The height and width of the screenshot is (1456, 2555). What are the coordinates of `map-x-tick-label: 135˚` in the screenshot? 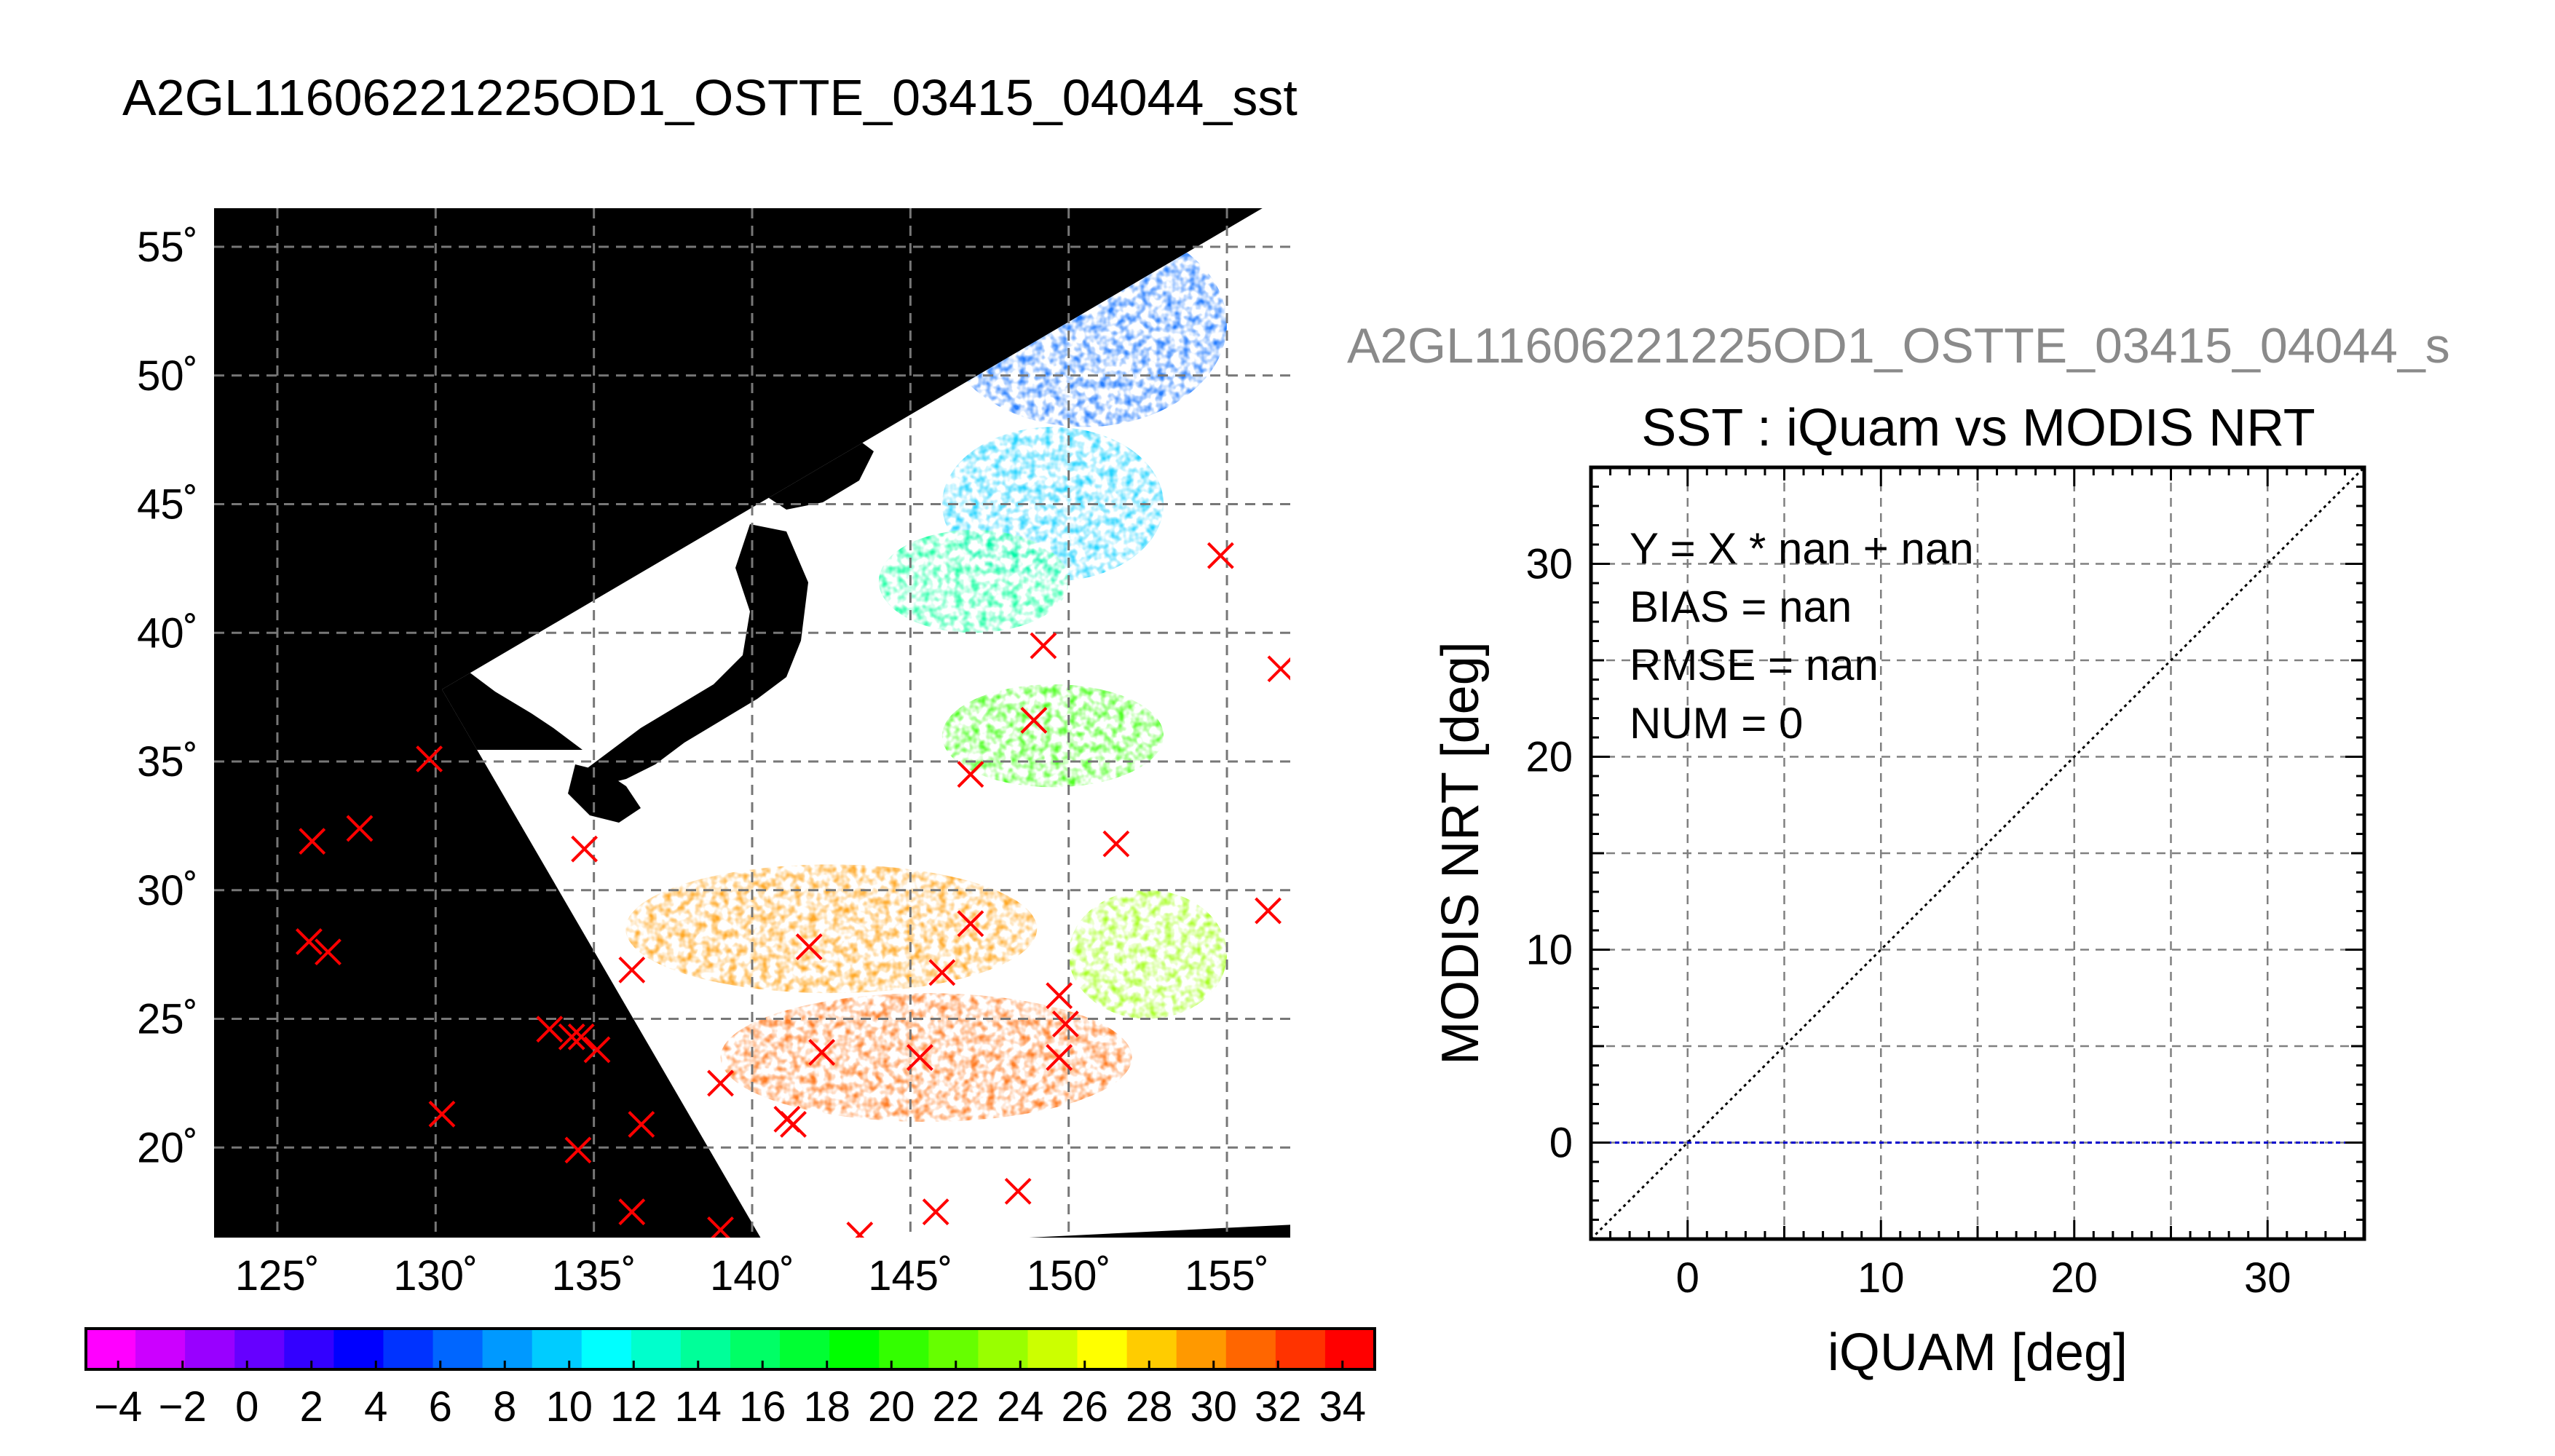 It's located at (594, 1275).